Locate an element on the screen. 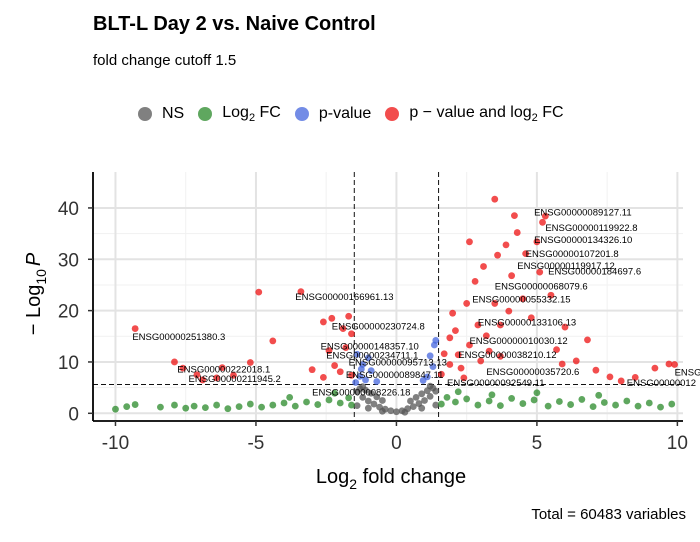  y-tick-label: 10 is located at coordinates (68, 363).